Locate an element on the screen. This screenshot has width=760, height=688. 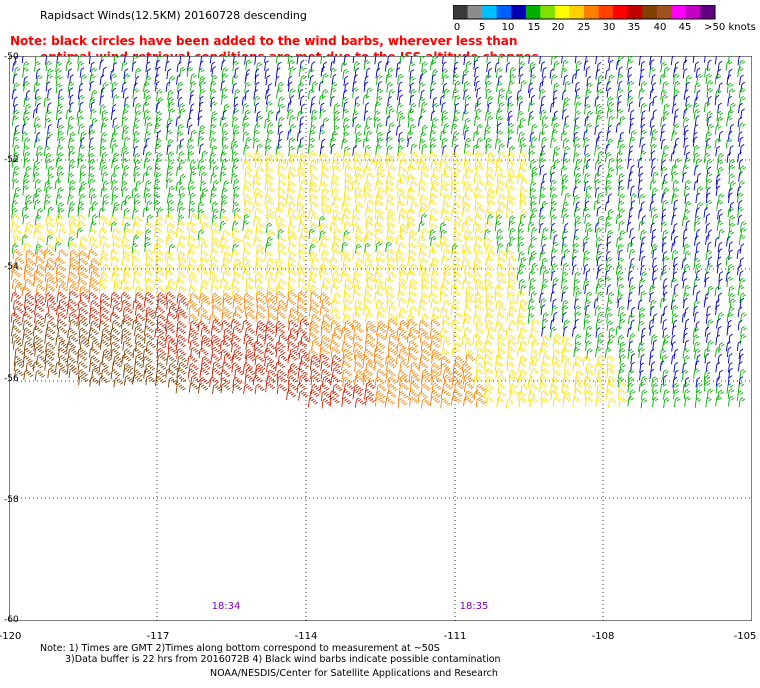
lon-label: -117 is located at coordinates (158, 636).